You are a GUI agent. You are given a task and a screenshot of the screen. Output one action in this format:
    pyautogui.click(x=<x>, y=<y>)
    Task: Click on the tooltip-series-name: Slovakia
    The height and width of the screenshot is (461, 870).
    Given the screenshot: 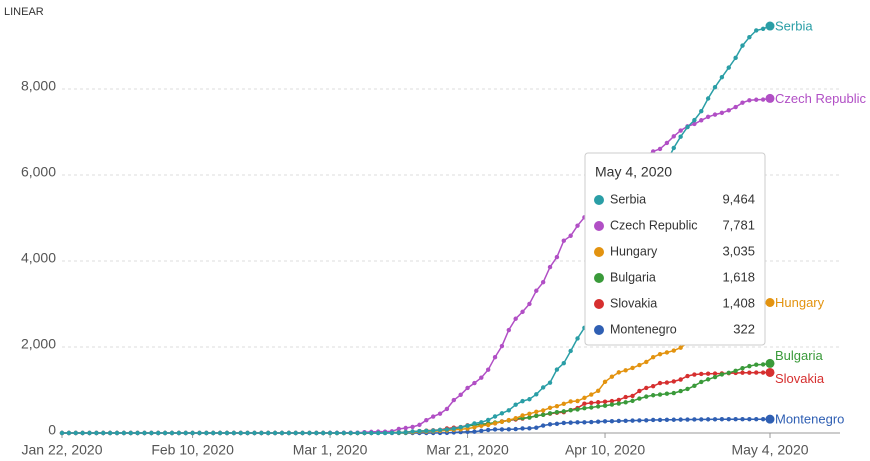 What is the action you would take?
    pyautogui.click(x=633, y=303)
    